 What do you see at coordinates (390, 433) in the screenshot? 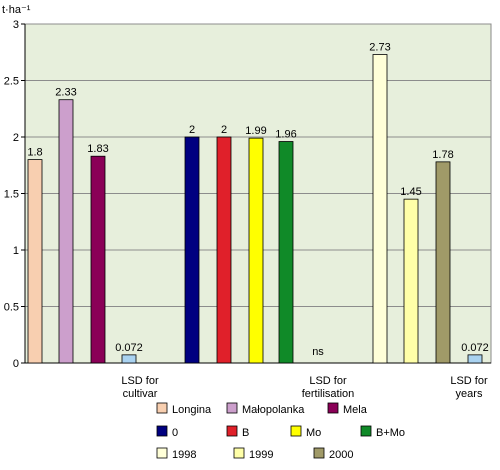
I see `legend-label: B+Mo` at bounding box center [390, 433].